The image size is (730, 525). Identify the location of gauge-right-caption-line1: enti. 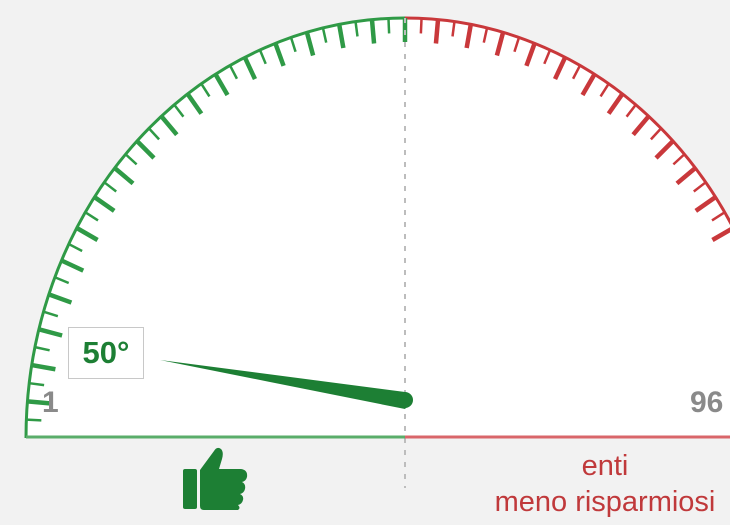
(605, 466).